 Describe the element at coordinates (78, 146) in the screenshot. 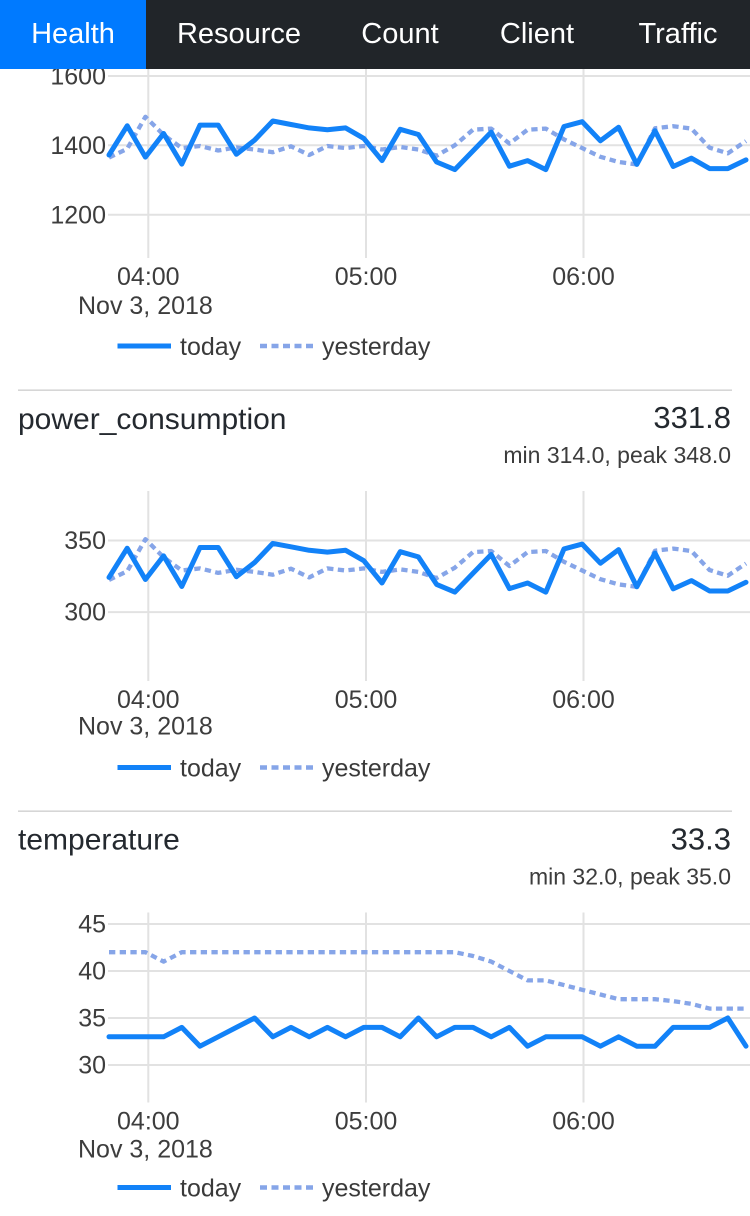

I see `svg-text: 1400` at that location.